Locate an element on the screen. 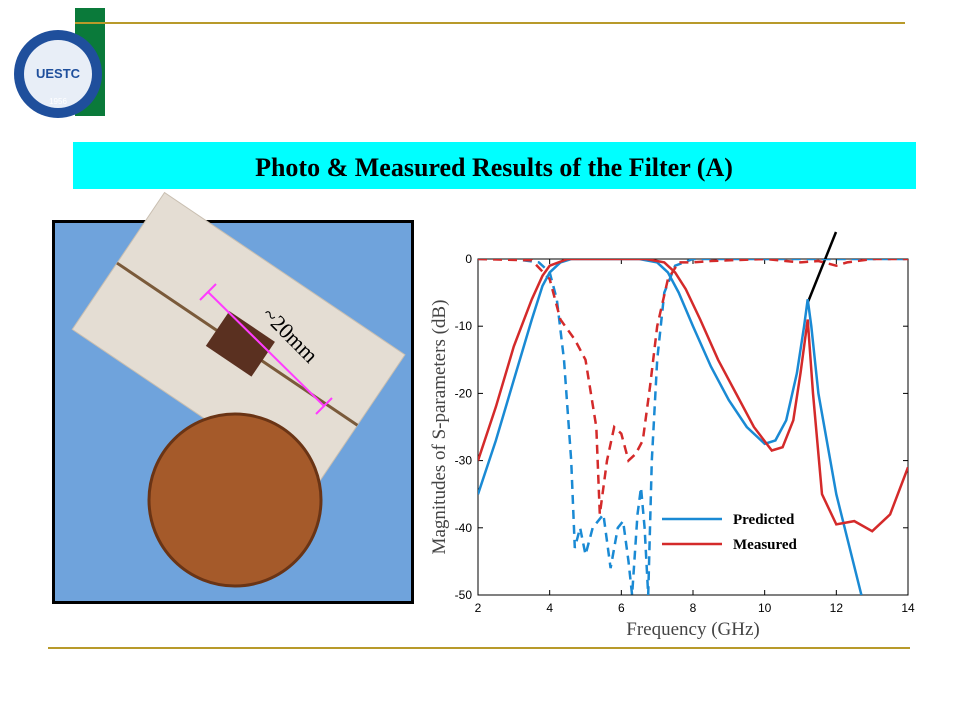 This screenshot has width=960, height=720. y-tick-label: -20 is located at coordinates (464, 393).